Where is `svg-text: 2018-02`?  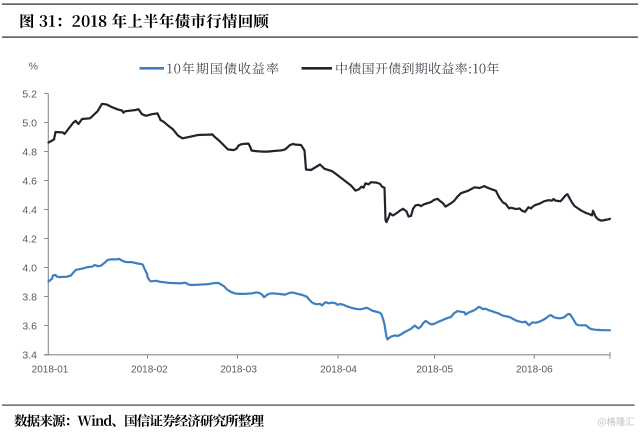 svg-text: 2018-02 is located at coordinates (149, 370).